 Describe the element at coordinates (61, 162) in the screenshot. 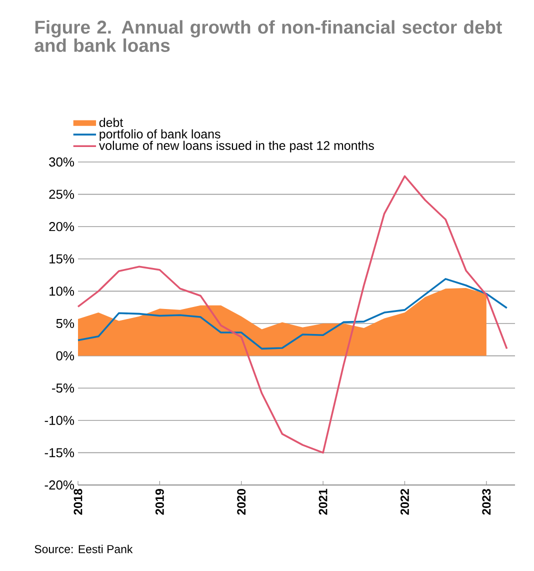

I see `y-tick-label: 30%` at that location.